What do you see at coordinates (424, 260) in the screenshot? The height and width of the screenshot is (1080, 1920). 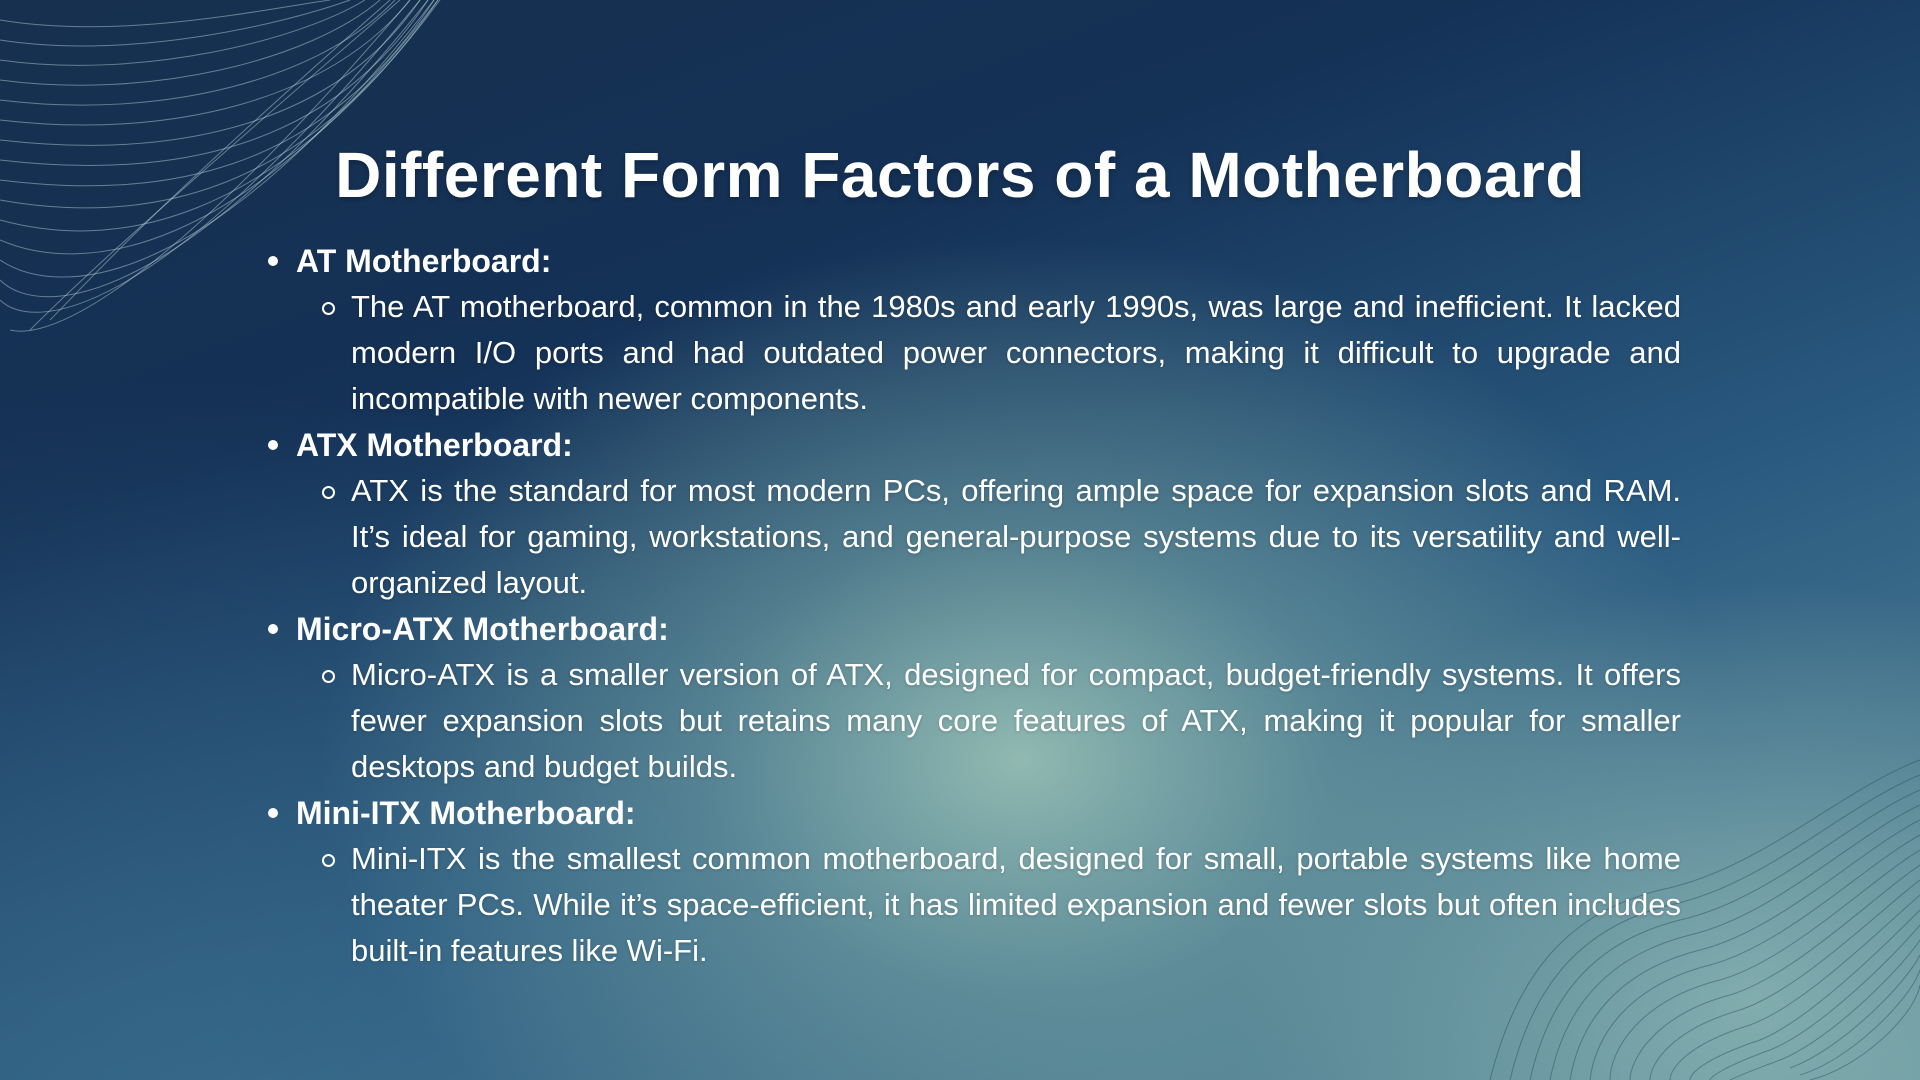 I see `section-heading: AT Motherboard:` at bounding box center [424, 260].